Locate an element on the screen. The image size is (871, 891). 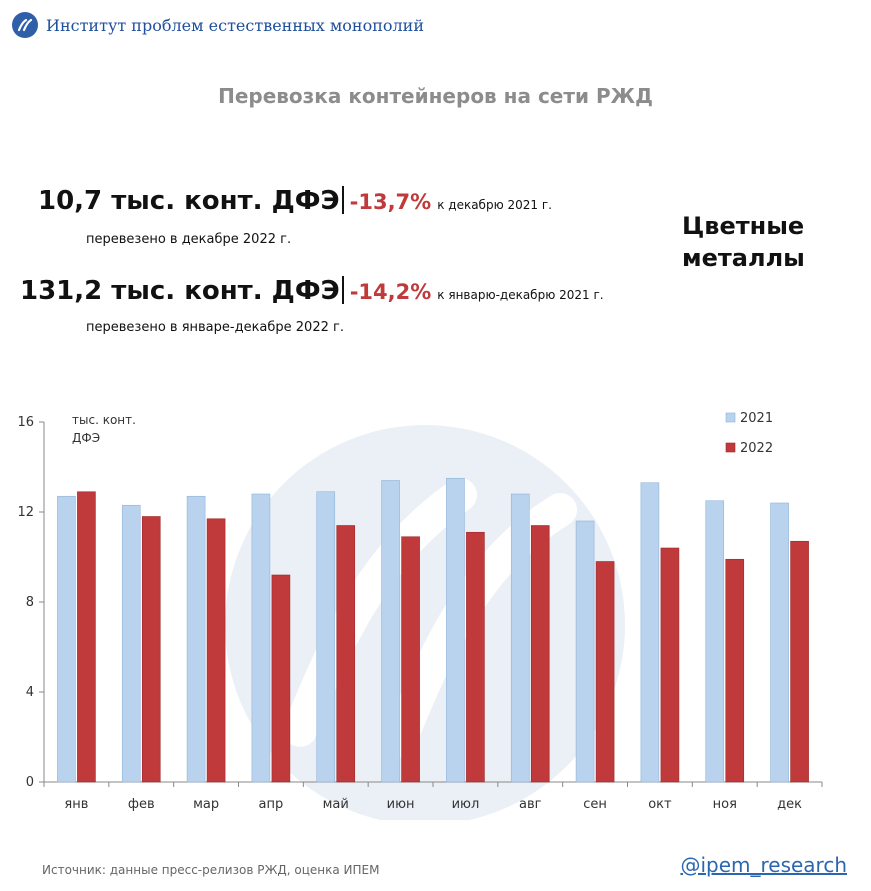
bar-2021-авг is located at coordinates (520, 638).